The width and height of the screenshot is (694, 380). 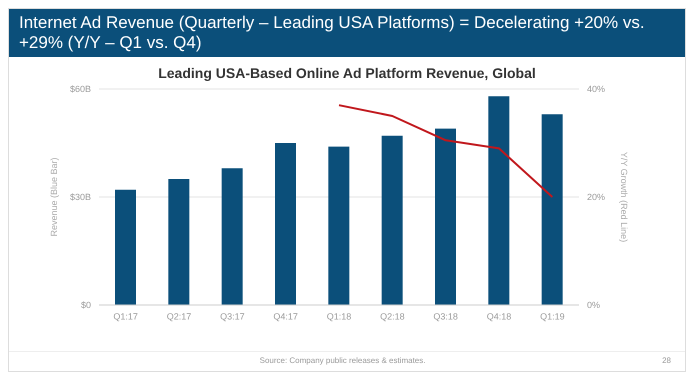 What do you see at coordinates (339, 316) in the screenshot?
I see `x-tick-label: Q1:18` at bounding box center [339, 316].